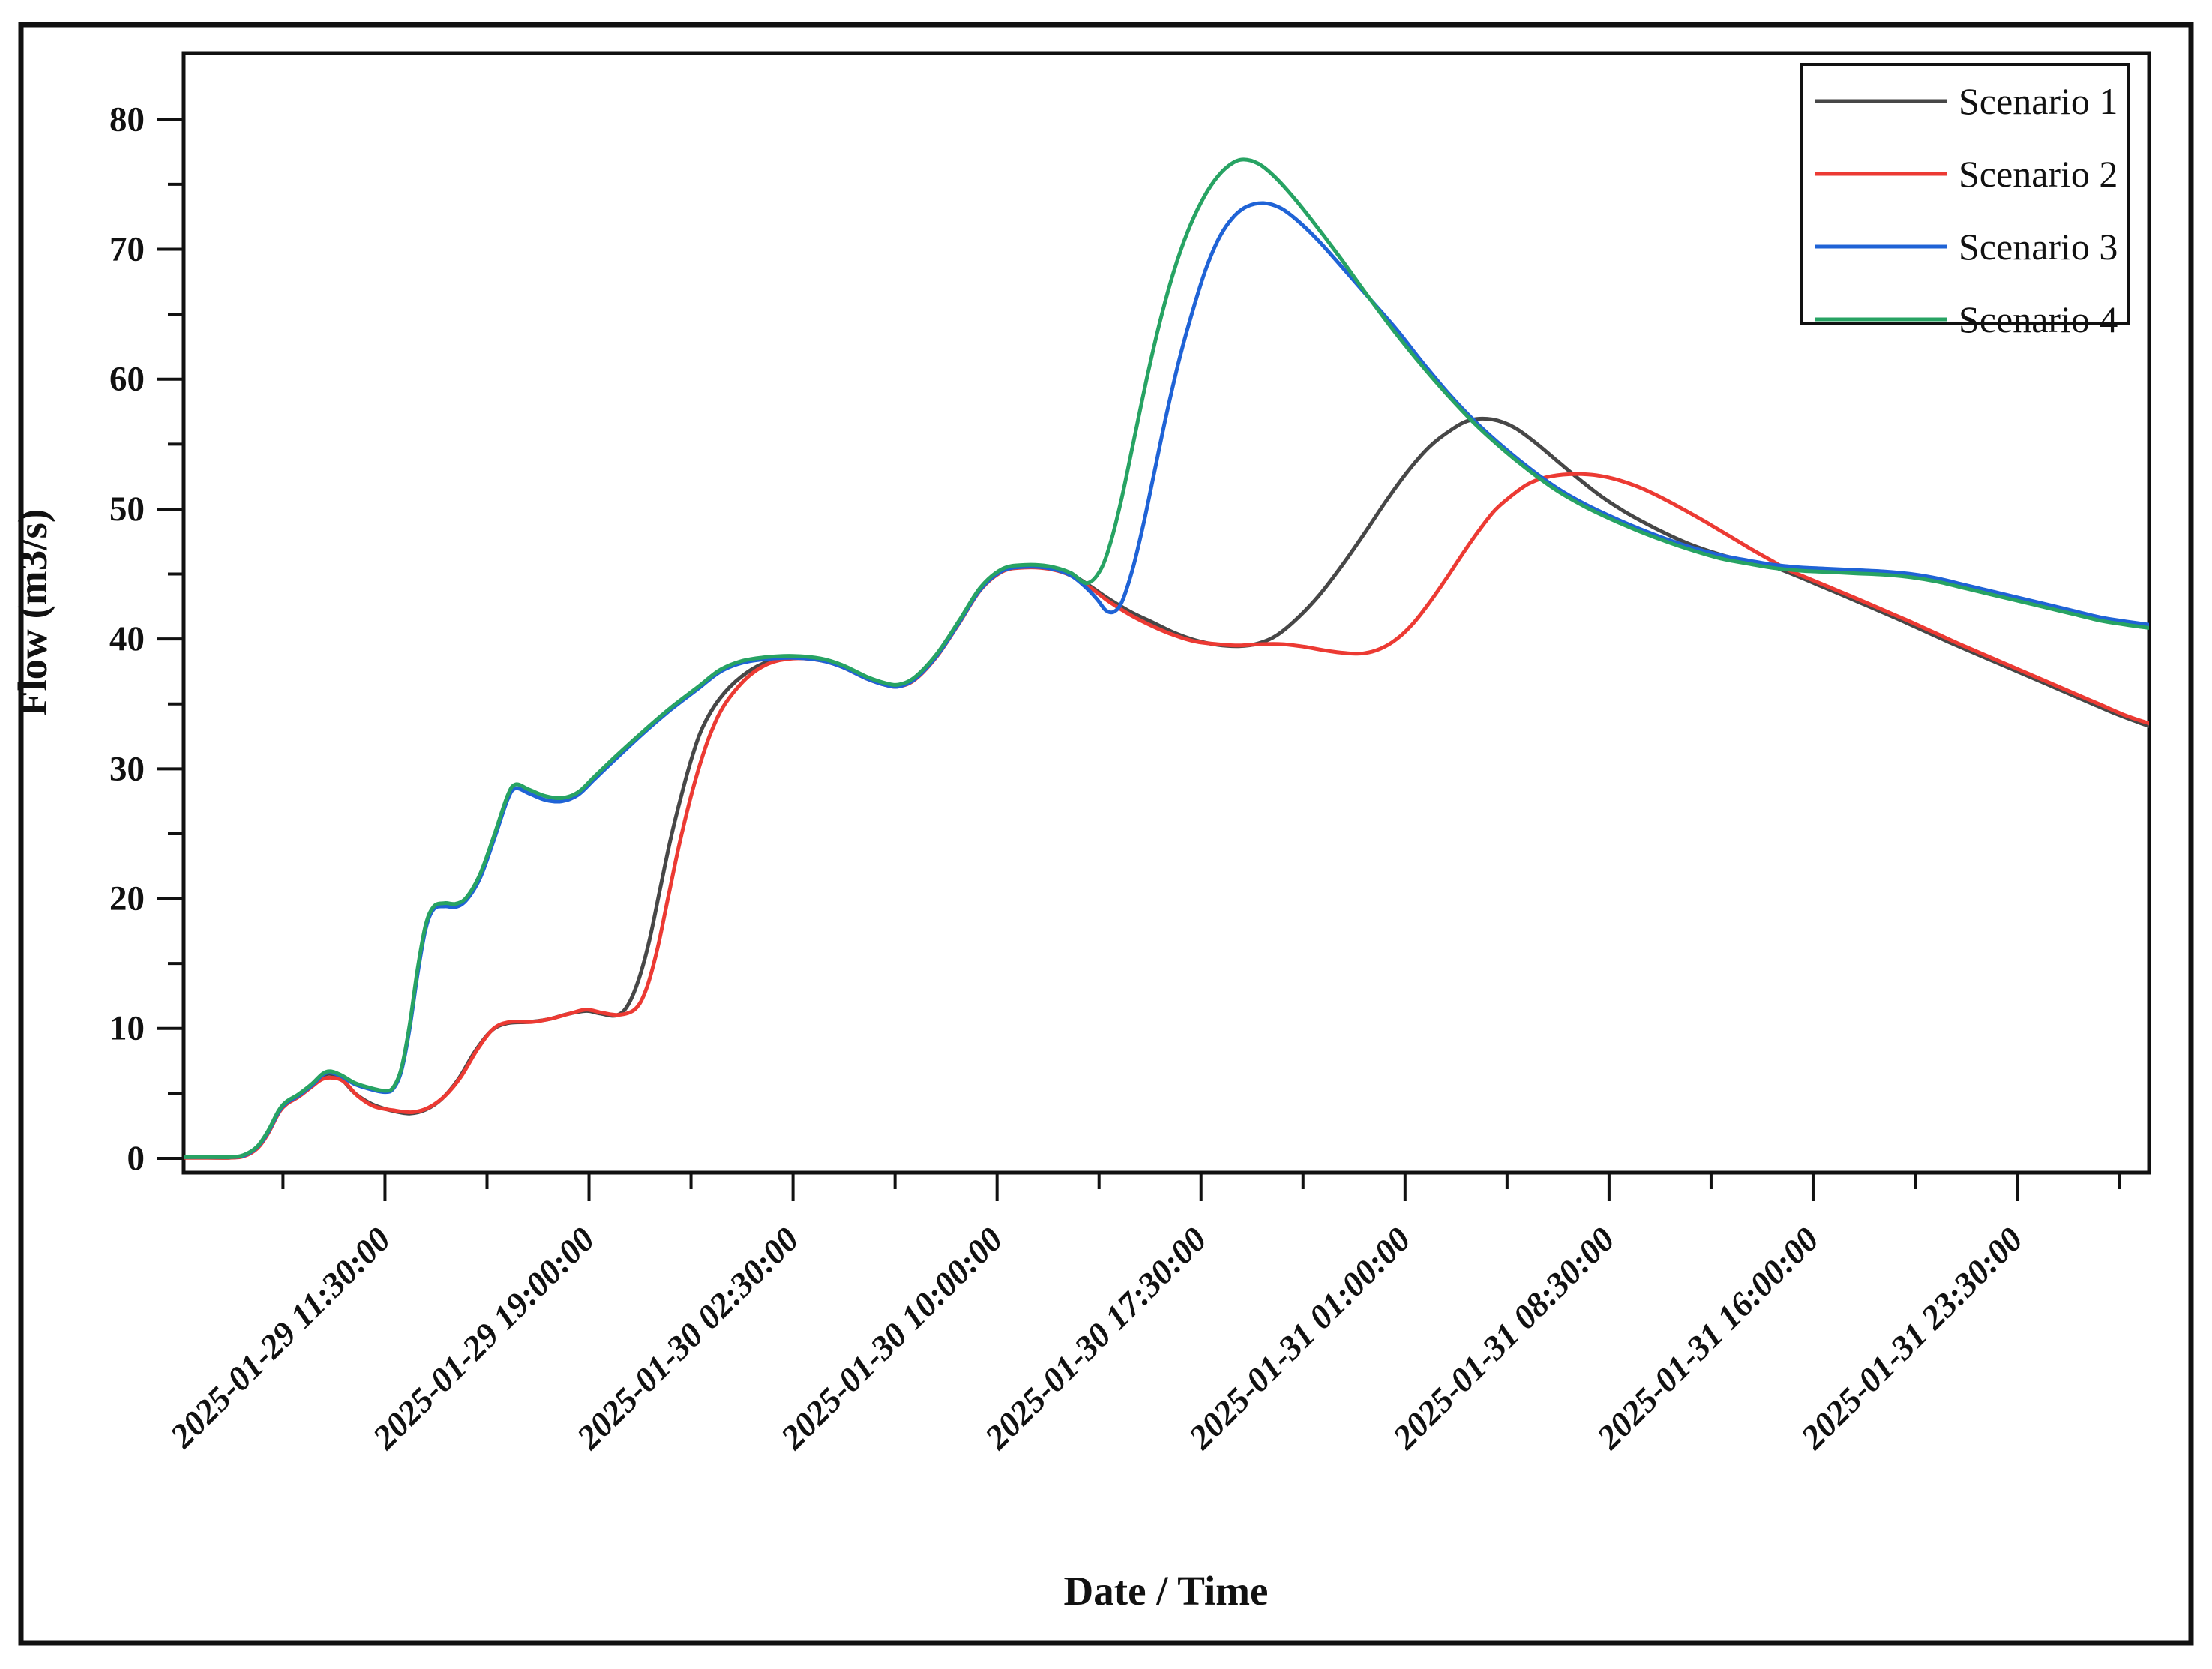  Describe the element at coordinates (1911, 1338) in the screenshot. I see `x-tick-label: 2025-01-31 23:30:00` at that location.